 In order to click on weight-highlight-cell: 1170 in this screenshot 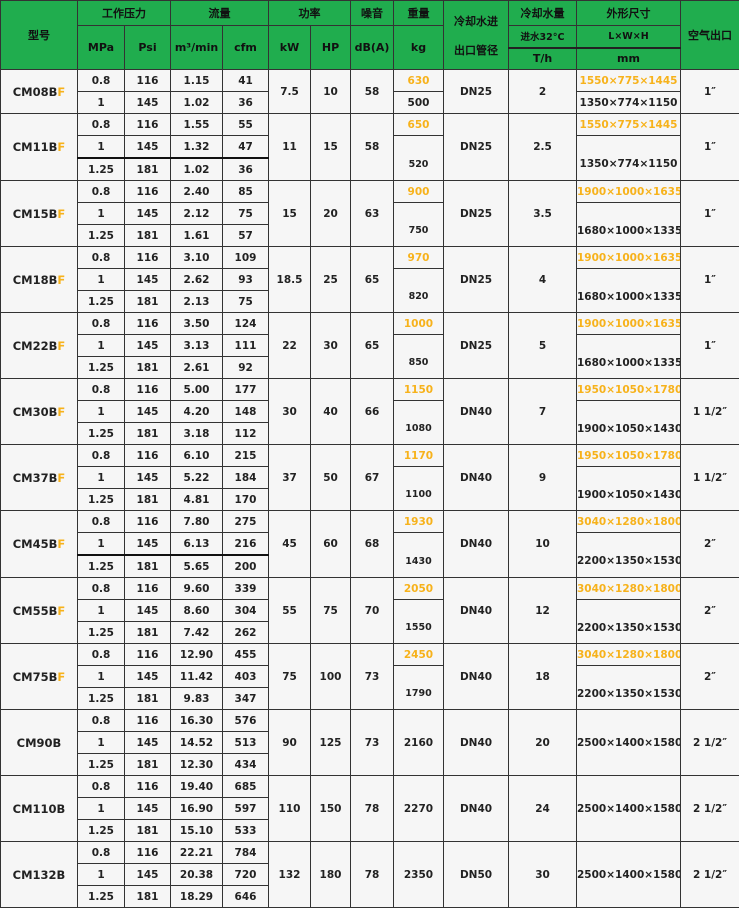, I will do `click(418, 455)`.